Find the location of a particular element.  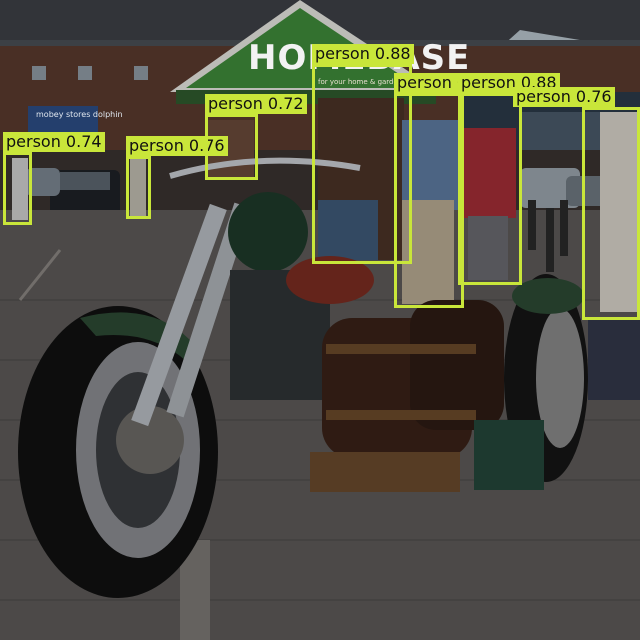

detection-box: person 0.74 is located at coordinates (54, 178).